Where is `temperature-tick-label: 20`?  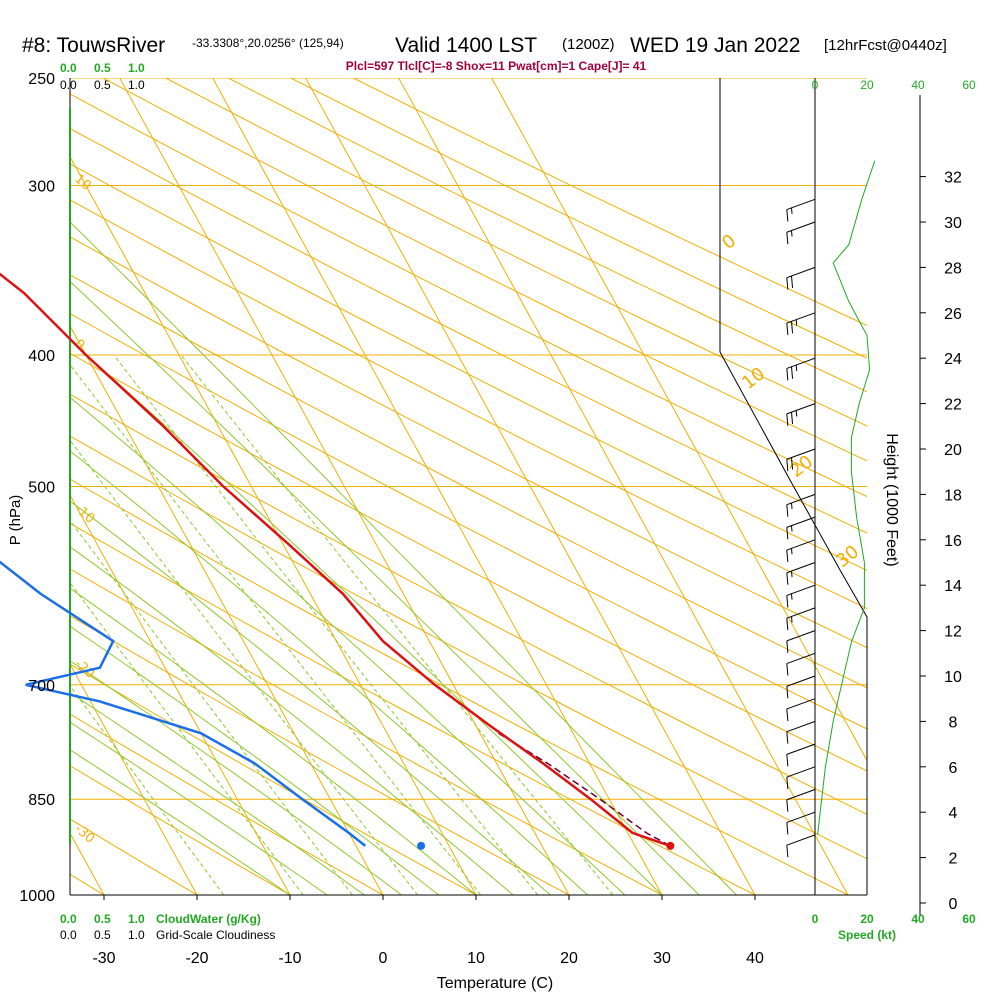 temperature-tick-label: 20 is located at coordinates (569, 958).